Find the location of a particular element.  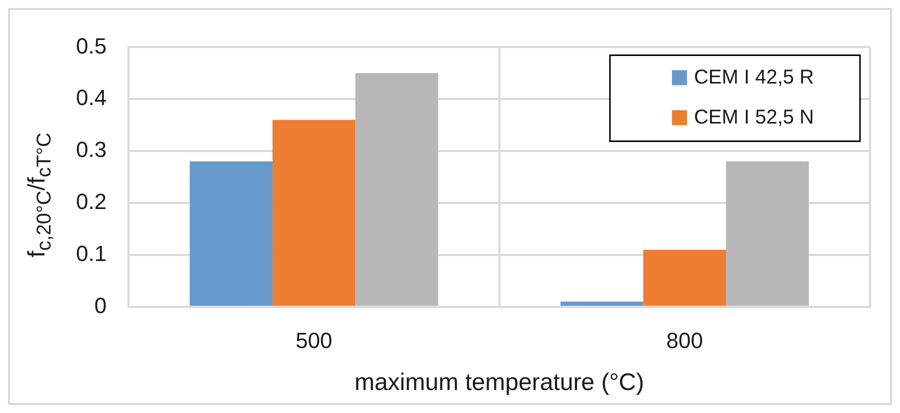

y-tick-label: 0 is located at coordinates (100, 305).